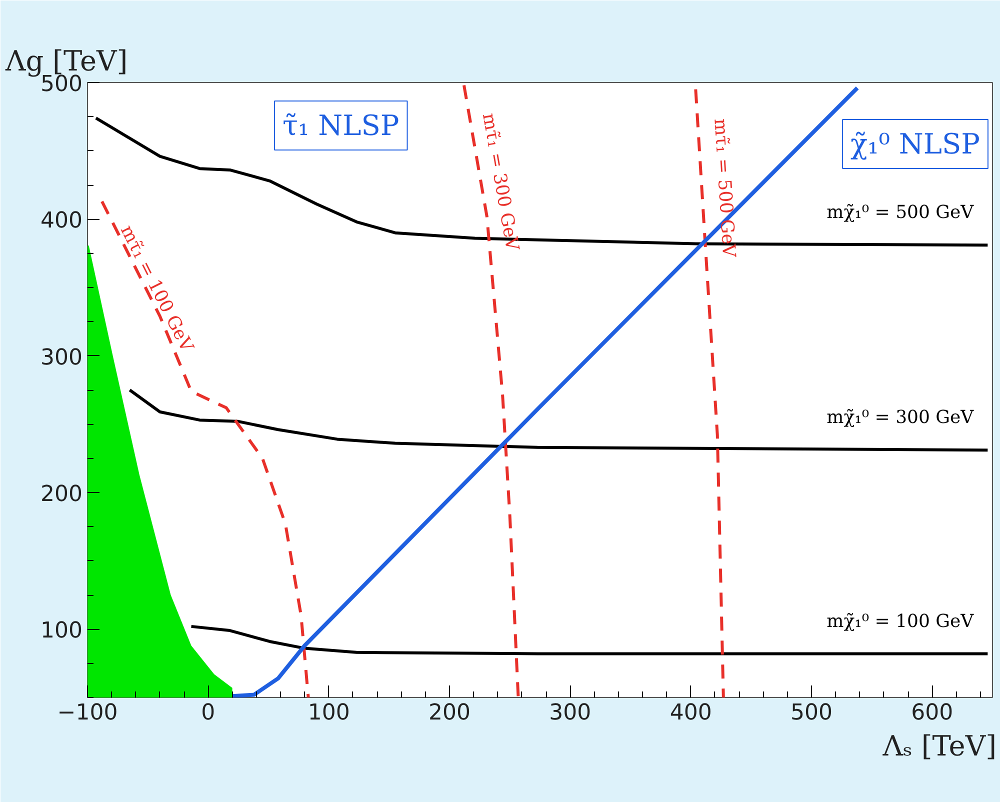 The height and width of the screenshot is (802, 1000). I want to click on text: mτ̃₁ = 500 GeV, so click(725, 188).